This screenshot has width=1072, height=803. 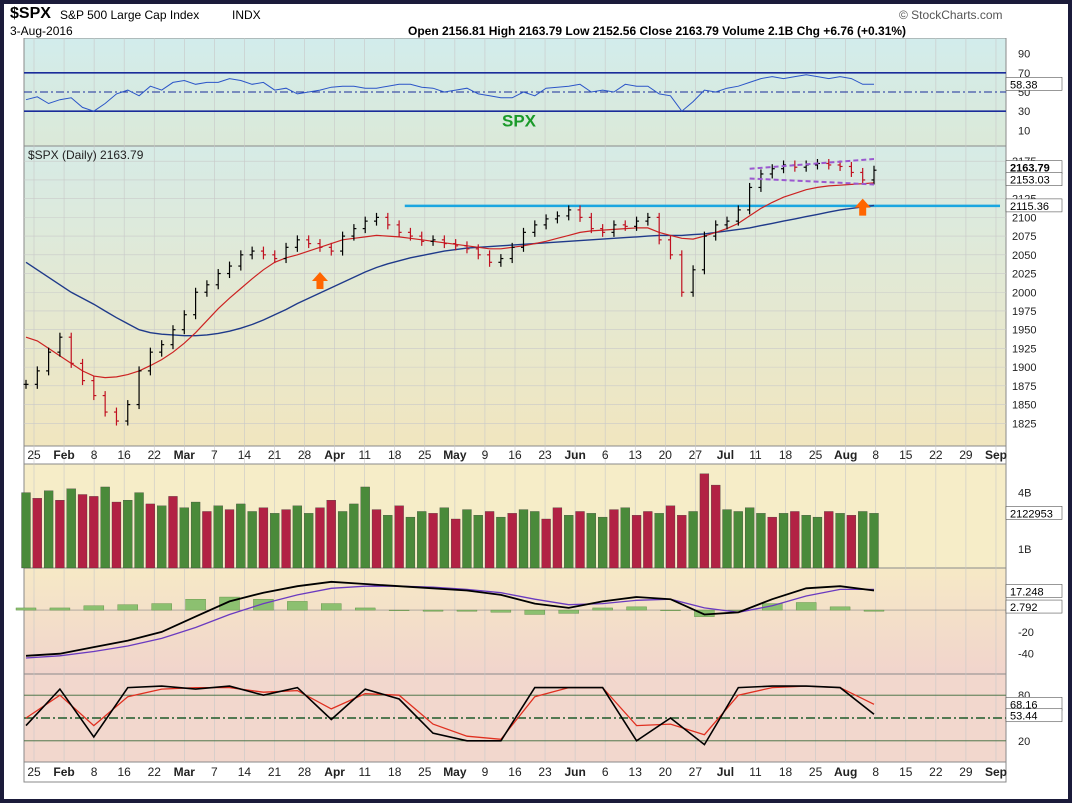 What do you see at coordinates (519, 120) in the screenshot?
I see `rsi-annotation: SPX` at bounding box center [519, 120].